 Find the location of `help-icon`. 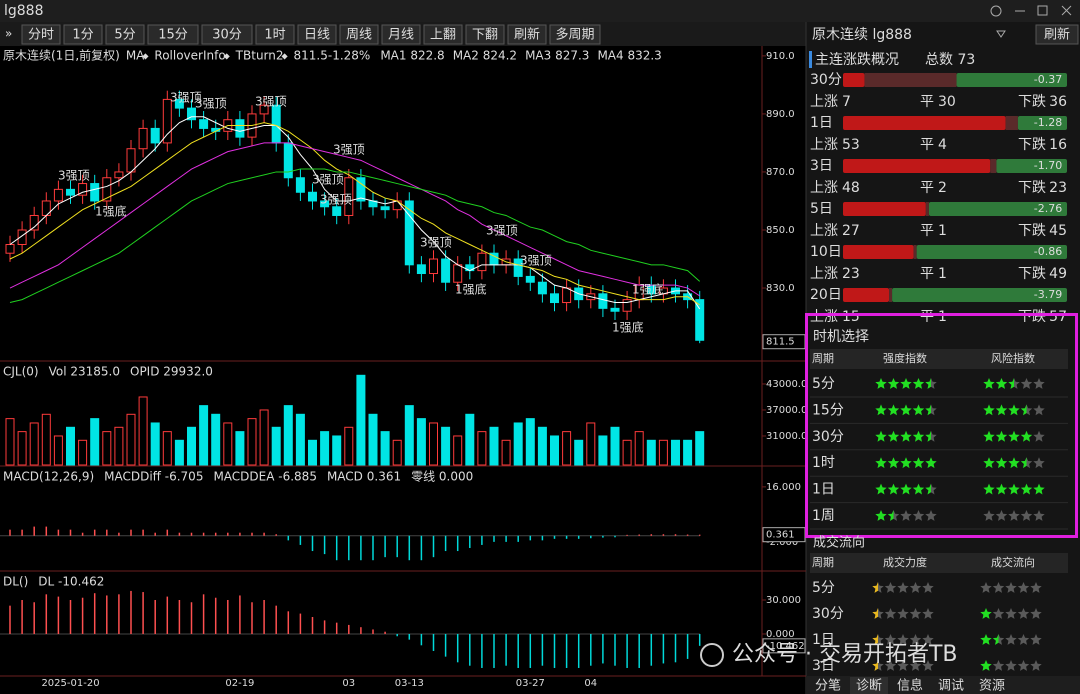

help-icon is located at coordinates (996, 11).